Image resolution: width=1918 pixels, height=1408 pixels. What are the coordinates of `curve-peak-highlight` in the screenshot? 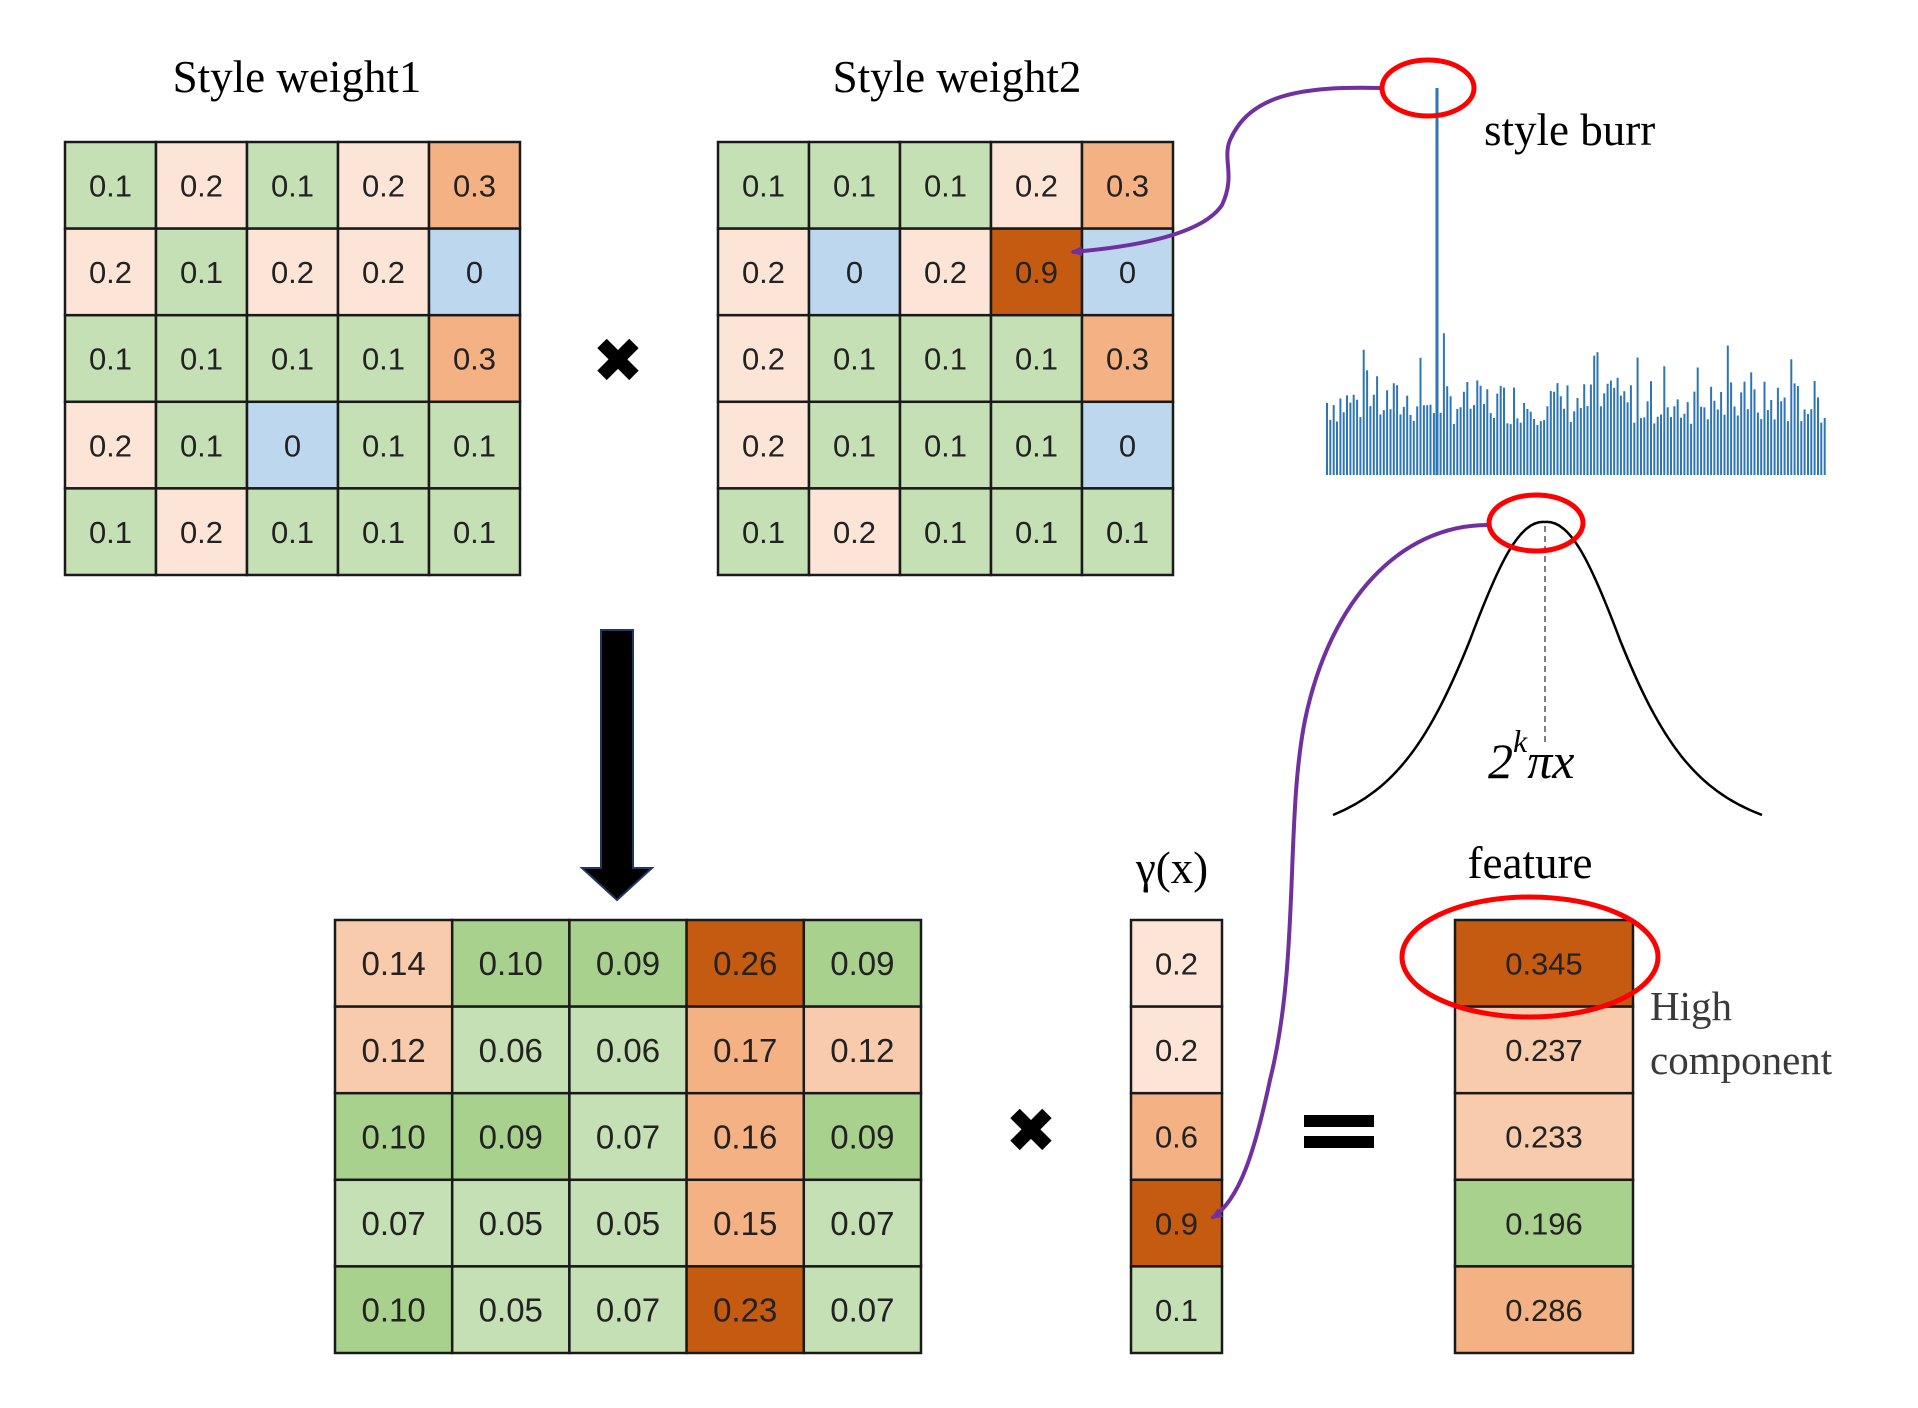 It's located at (1536, 523).